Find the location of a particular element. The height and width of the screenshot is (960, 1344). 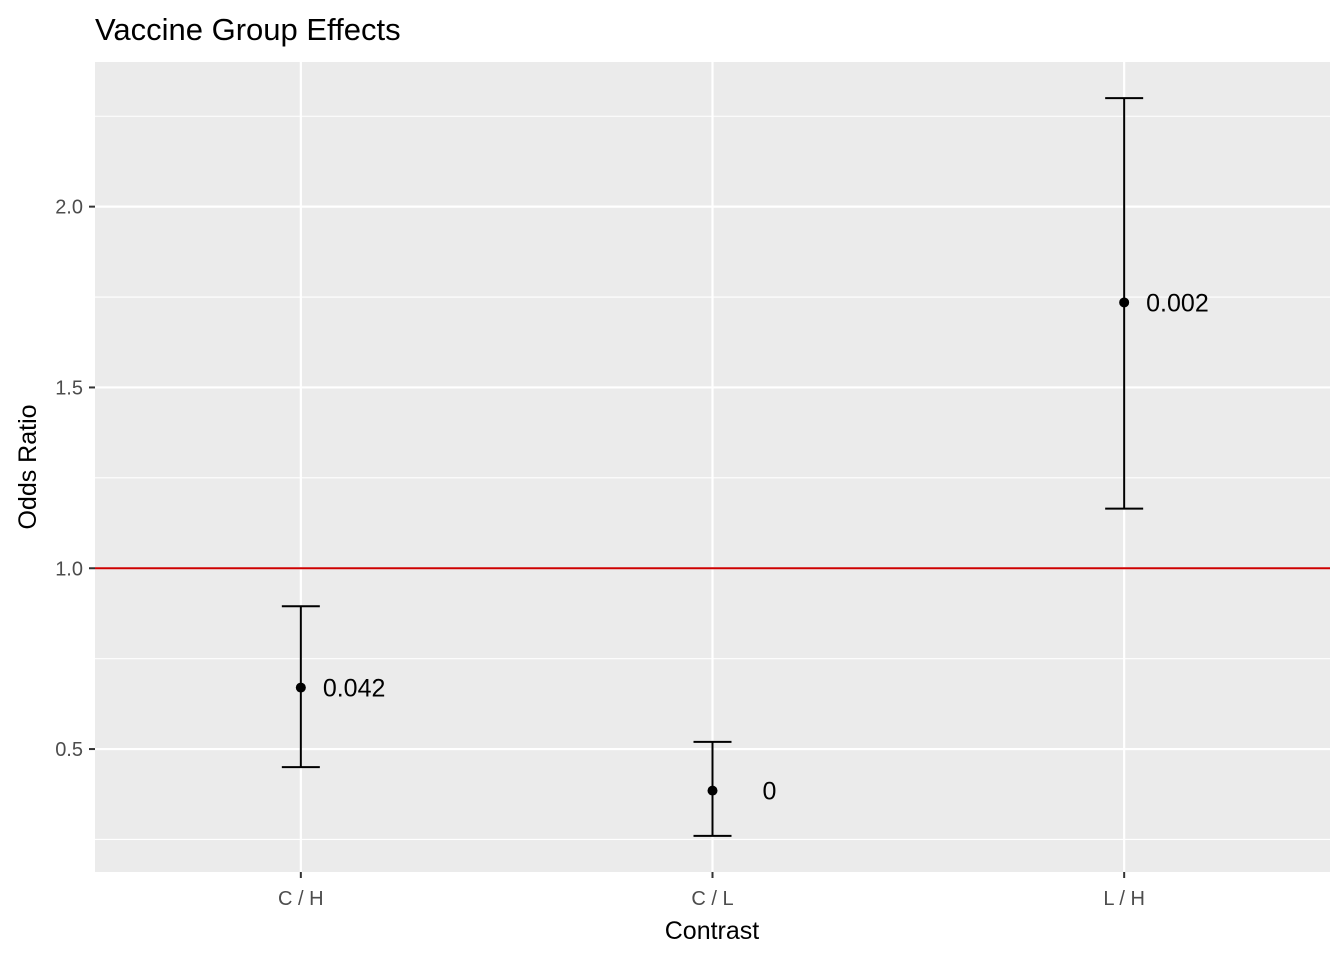

data-label: 0.042 is located at coordinates (354, 689).